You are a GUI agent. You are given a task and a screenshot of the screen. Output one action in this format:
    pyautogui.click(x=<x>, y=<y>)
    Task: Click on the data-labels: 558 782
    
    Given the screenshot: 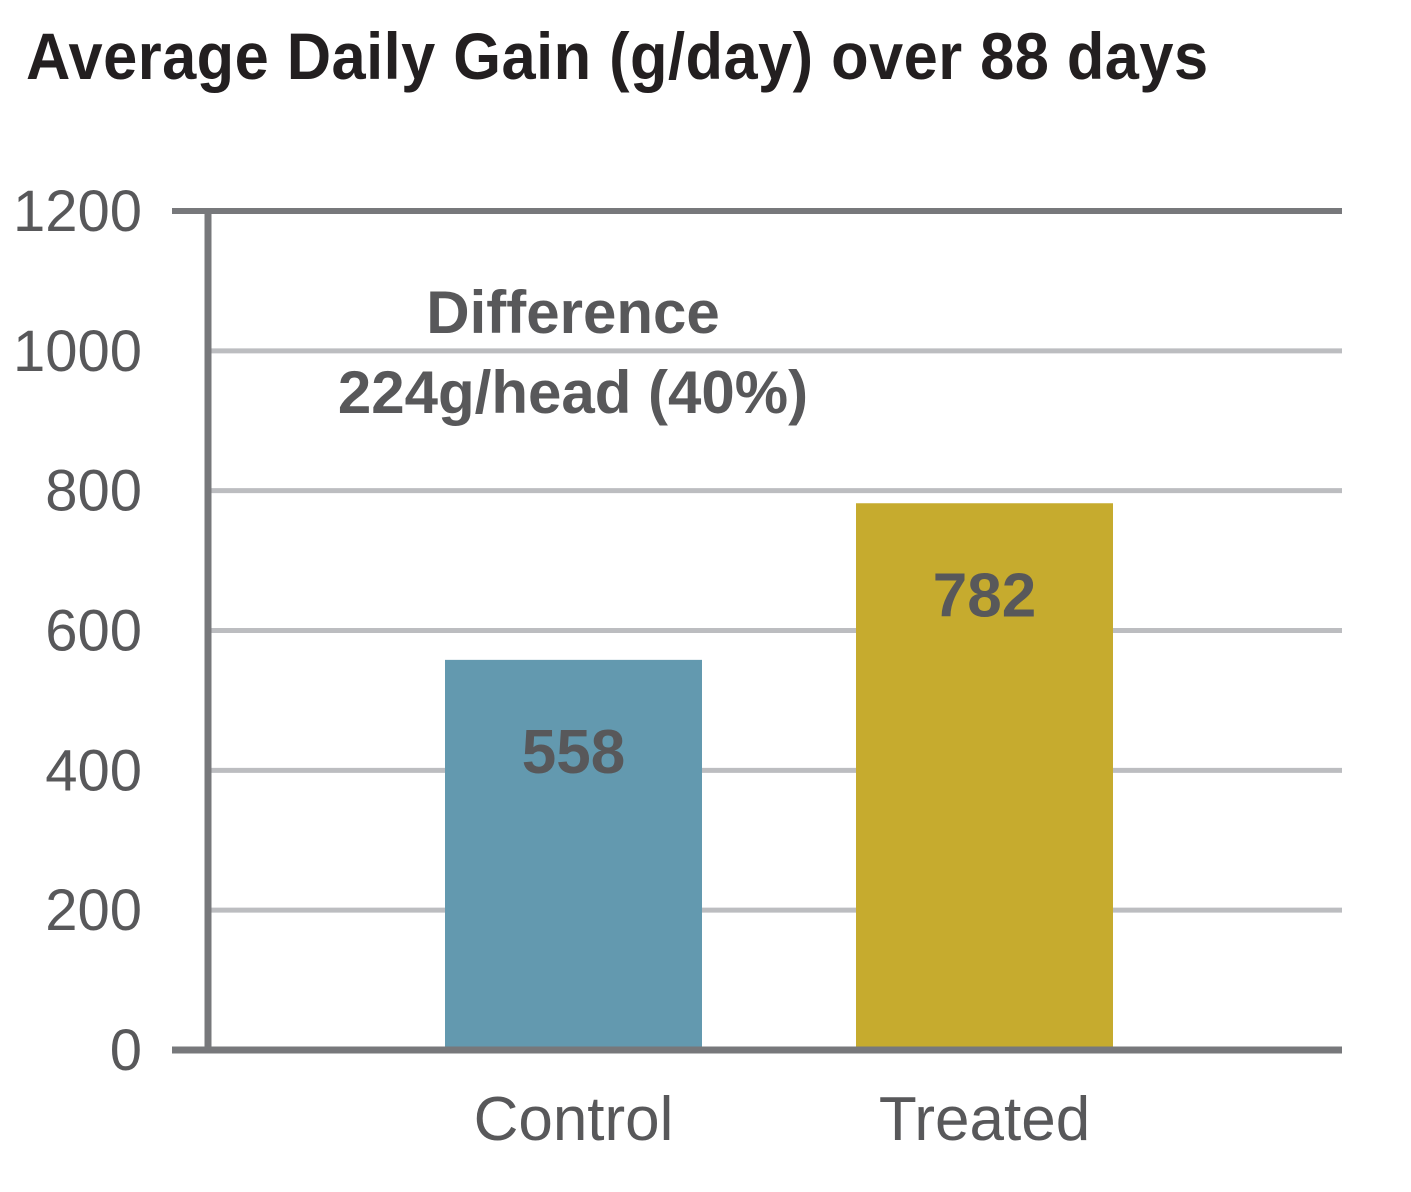 What is the action you would take?
    pyautogui.click(x=779, y=674)
    